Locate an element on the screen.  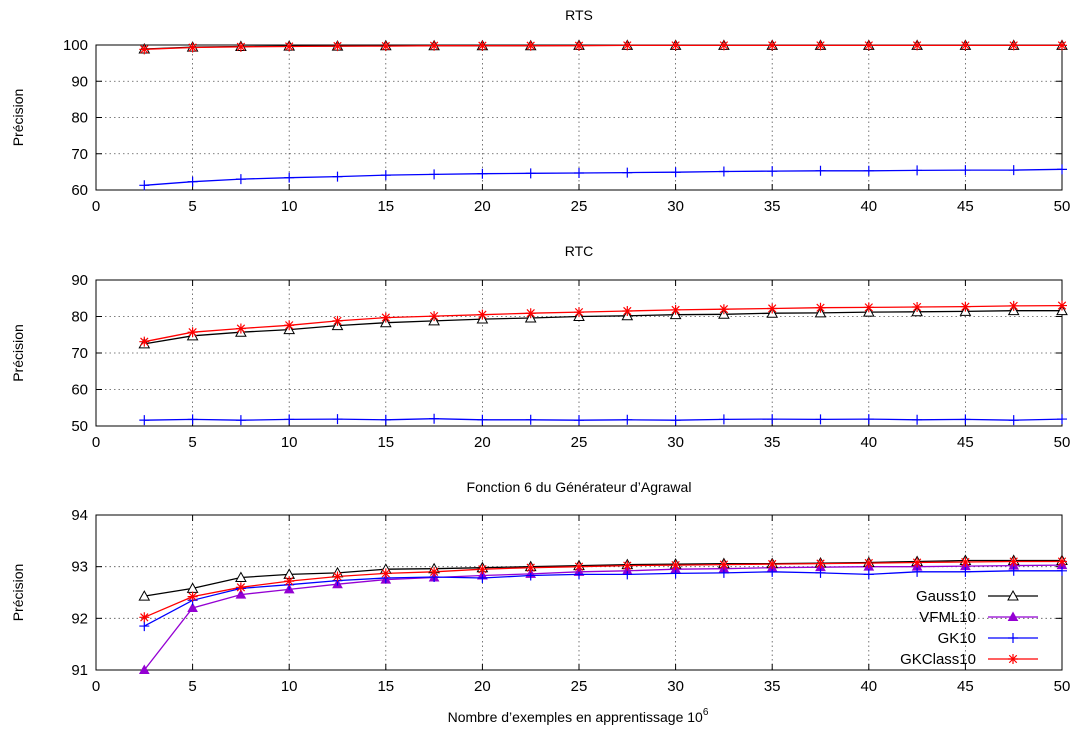
x-tick-label: 40 is located at coordinates (868, 686).